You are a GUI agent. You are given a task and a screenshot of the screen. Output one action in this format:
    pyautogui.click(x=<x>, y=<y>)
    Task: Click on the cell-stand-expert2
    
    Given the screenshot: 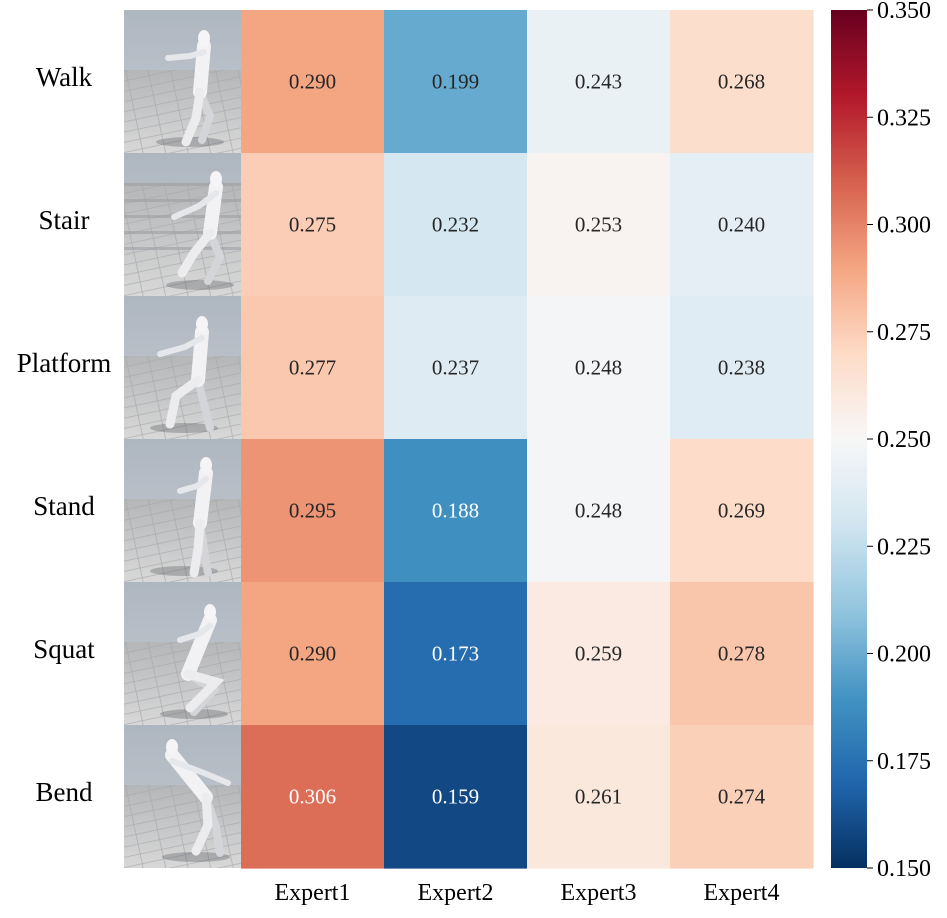 What is the action you would take?
    pyautogui.click(x=456, y=511)
    